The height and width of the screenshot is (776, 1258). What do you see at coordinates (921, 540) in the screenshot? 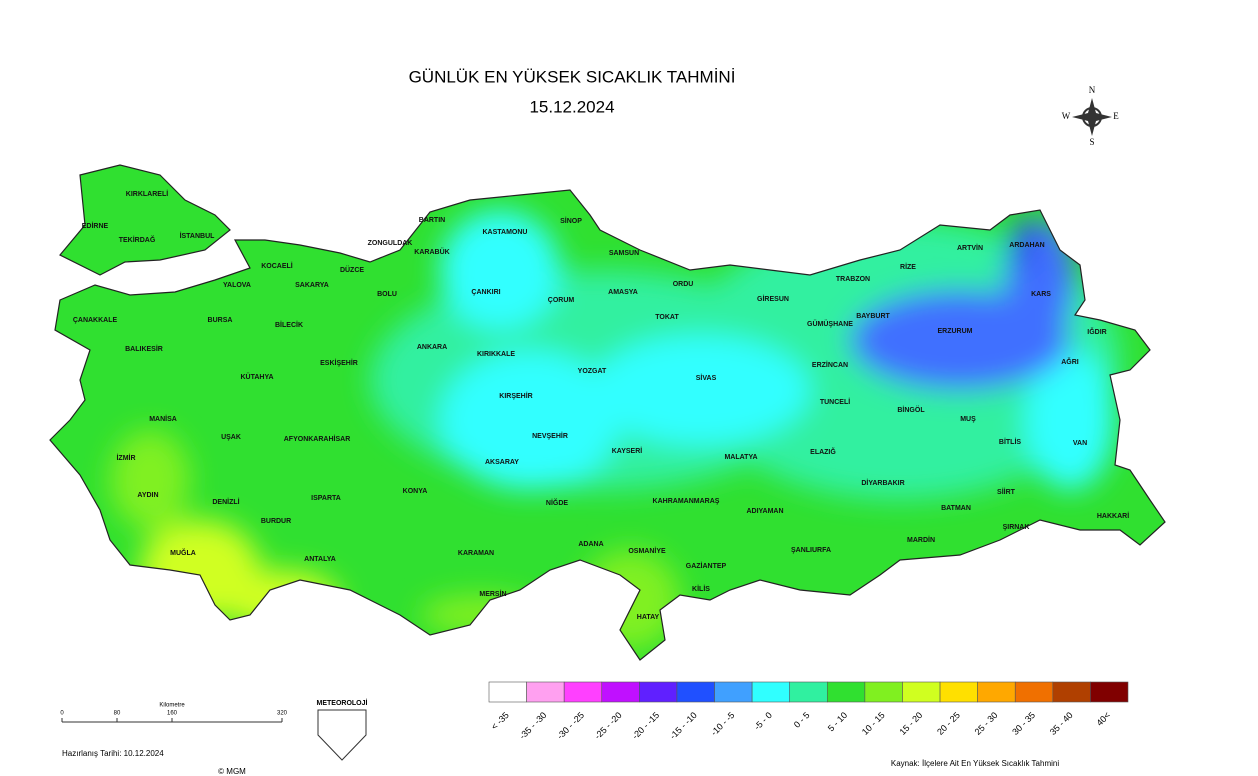
I see `province-label: MARDİN` at bounding box center [921, 540].